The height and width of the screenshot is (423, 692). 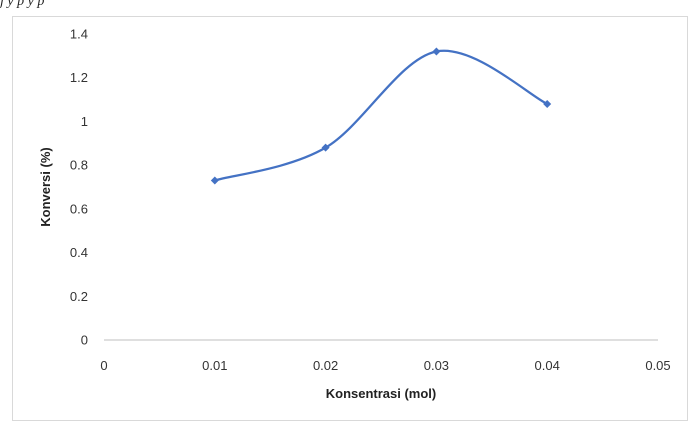 I want to click on x-tick-label: 0.03, so click(x=436, y=365).